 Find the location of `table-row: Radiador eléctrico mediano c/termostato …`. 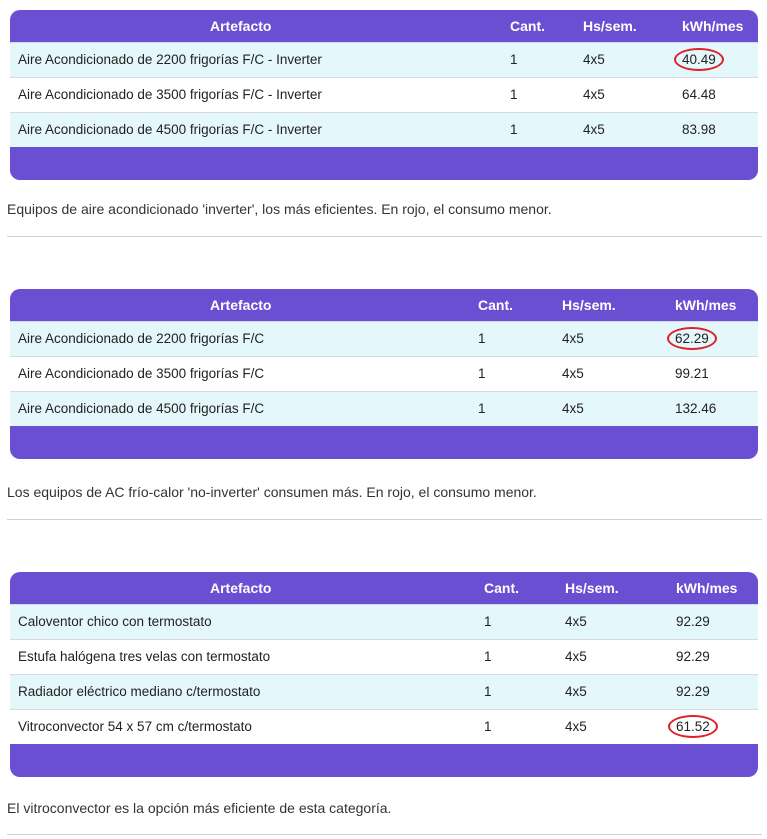

table-row: Radiador eléctrico mediano c/termostato … is located at coordinates (384, 691).